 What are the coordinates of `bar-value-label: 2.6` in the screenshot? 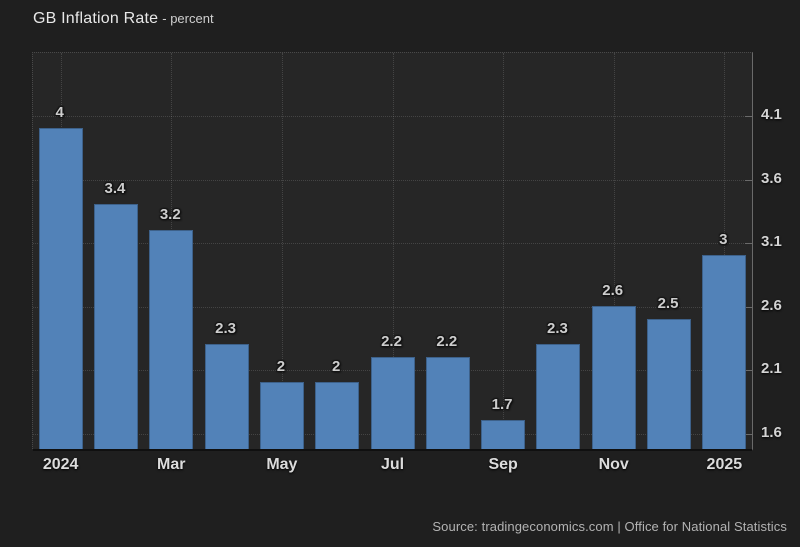 It's located at (613, 290).